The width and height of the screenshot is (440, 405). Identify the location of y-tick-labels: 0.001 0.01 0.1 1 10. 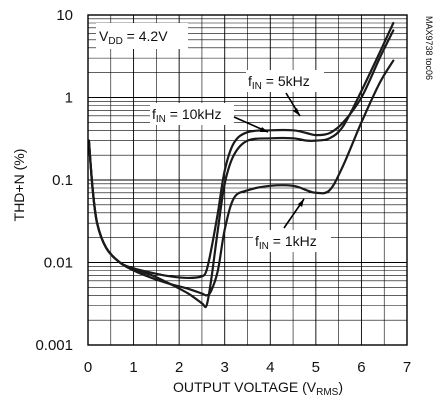
(54, 180).